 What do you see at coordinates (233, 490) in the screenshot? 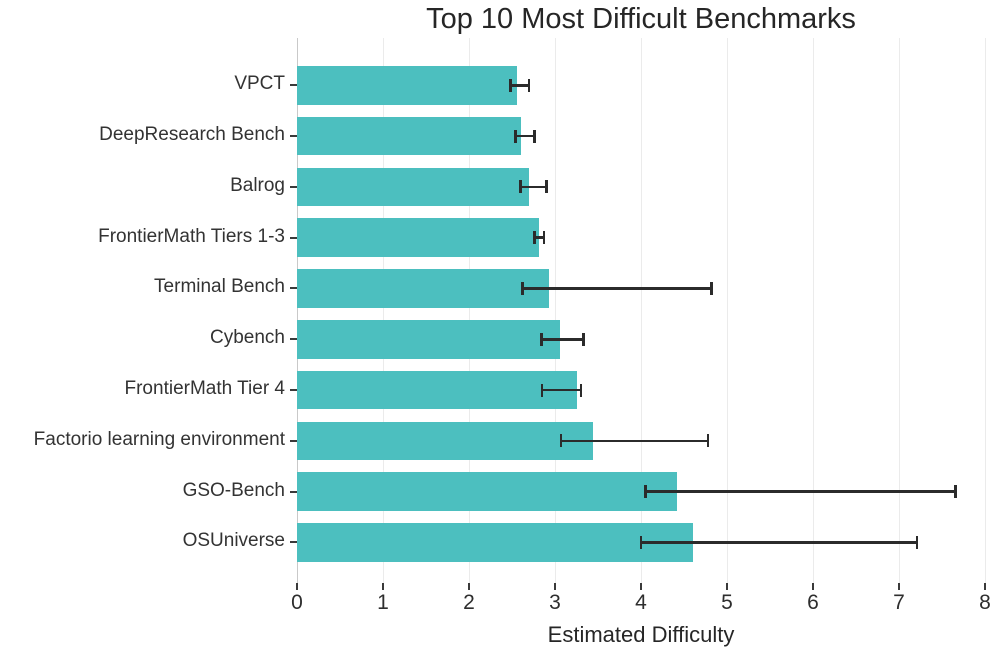
I see `y-tick-label: GSO-Bench` at bounding box center [233, 490].